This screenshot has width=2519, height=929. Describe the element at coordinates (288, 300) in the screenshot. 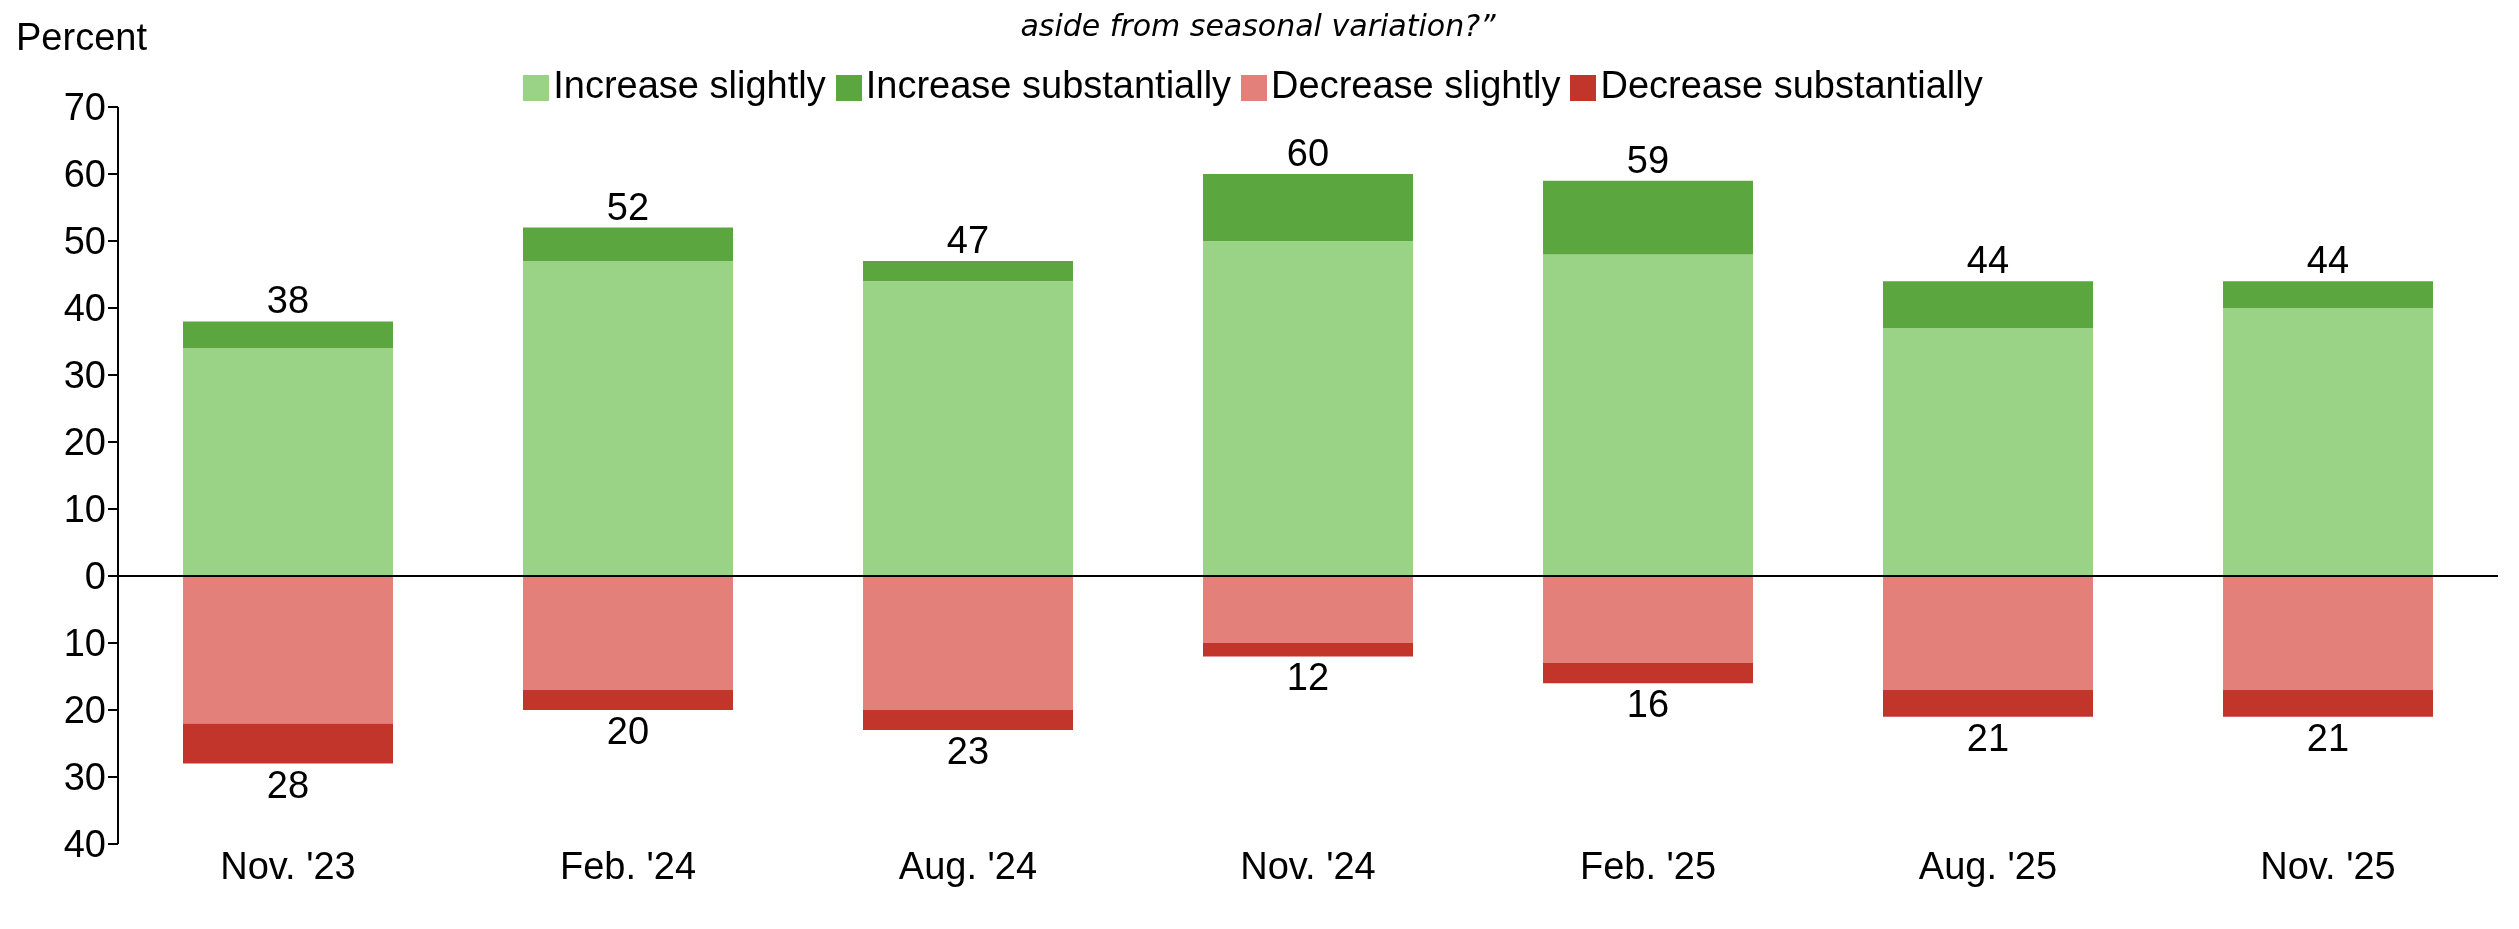

I see `text: 38` at that location.